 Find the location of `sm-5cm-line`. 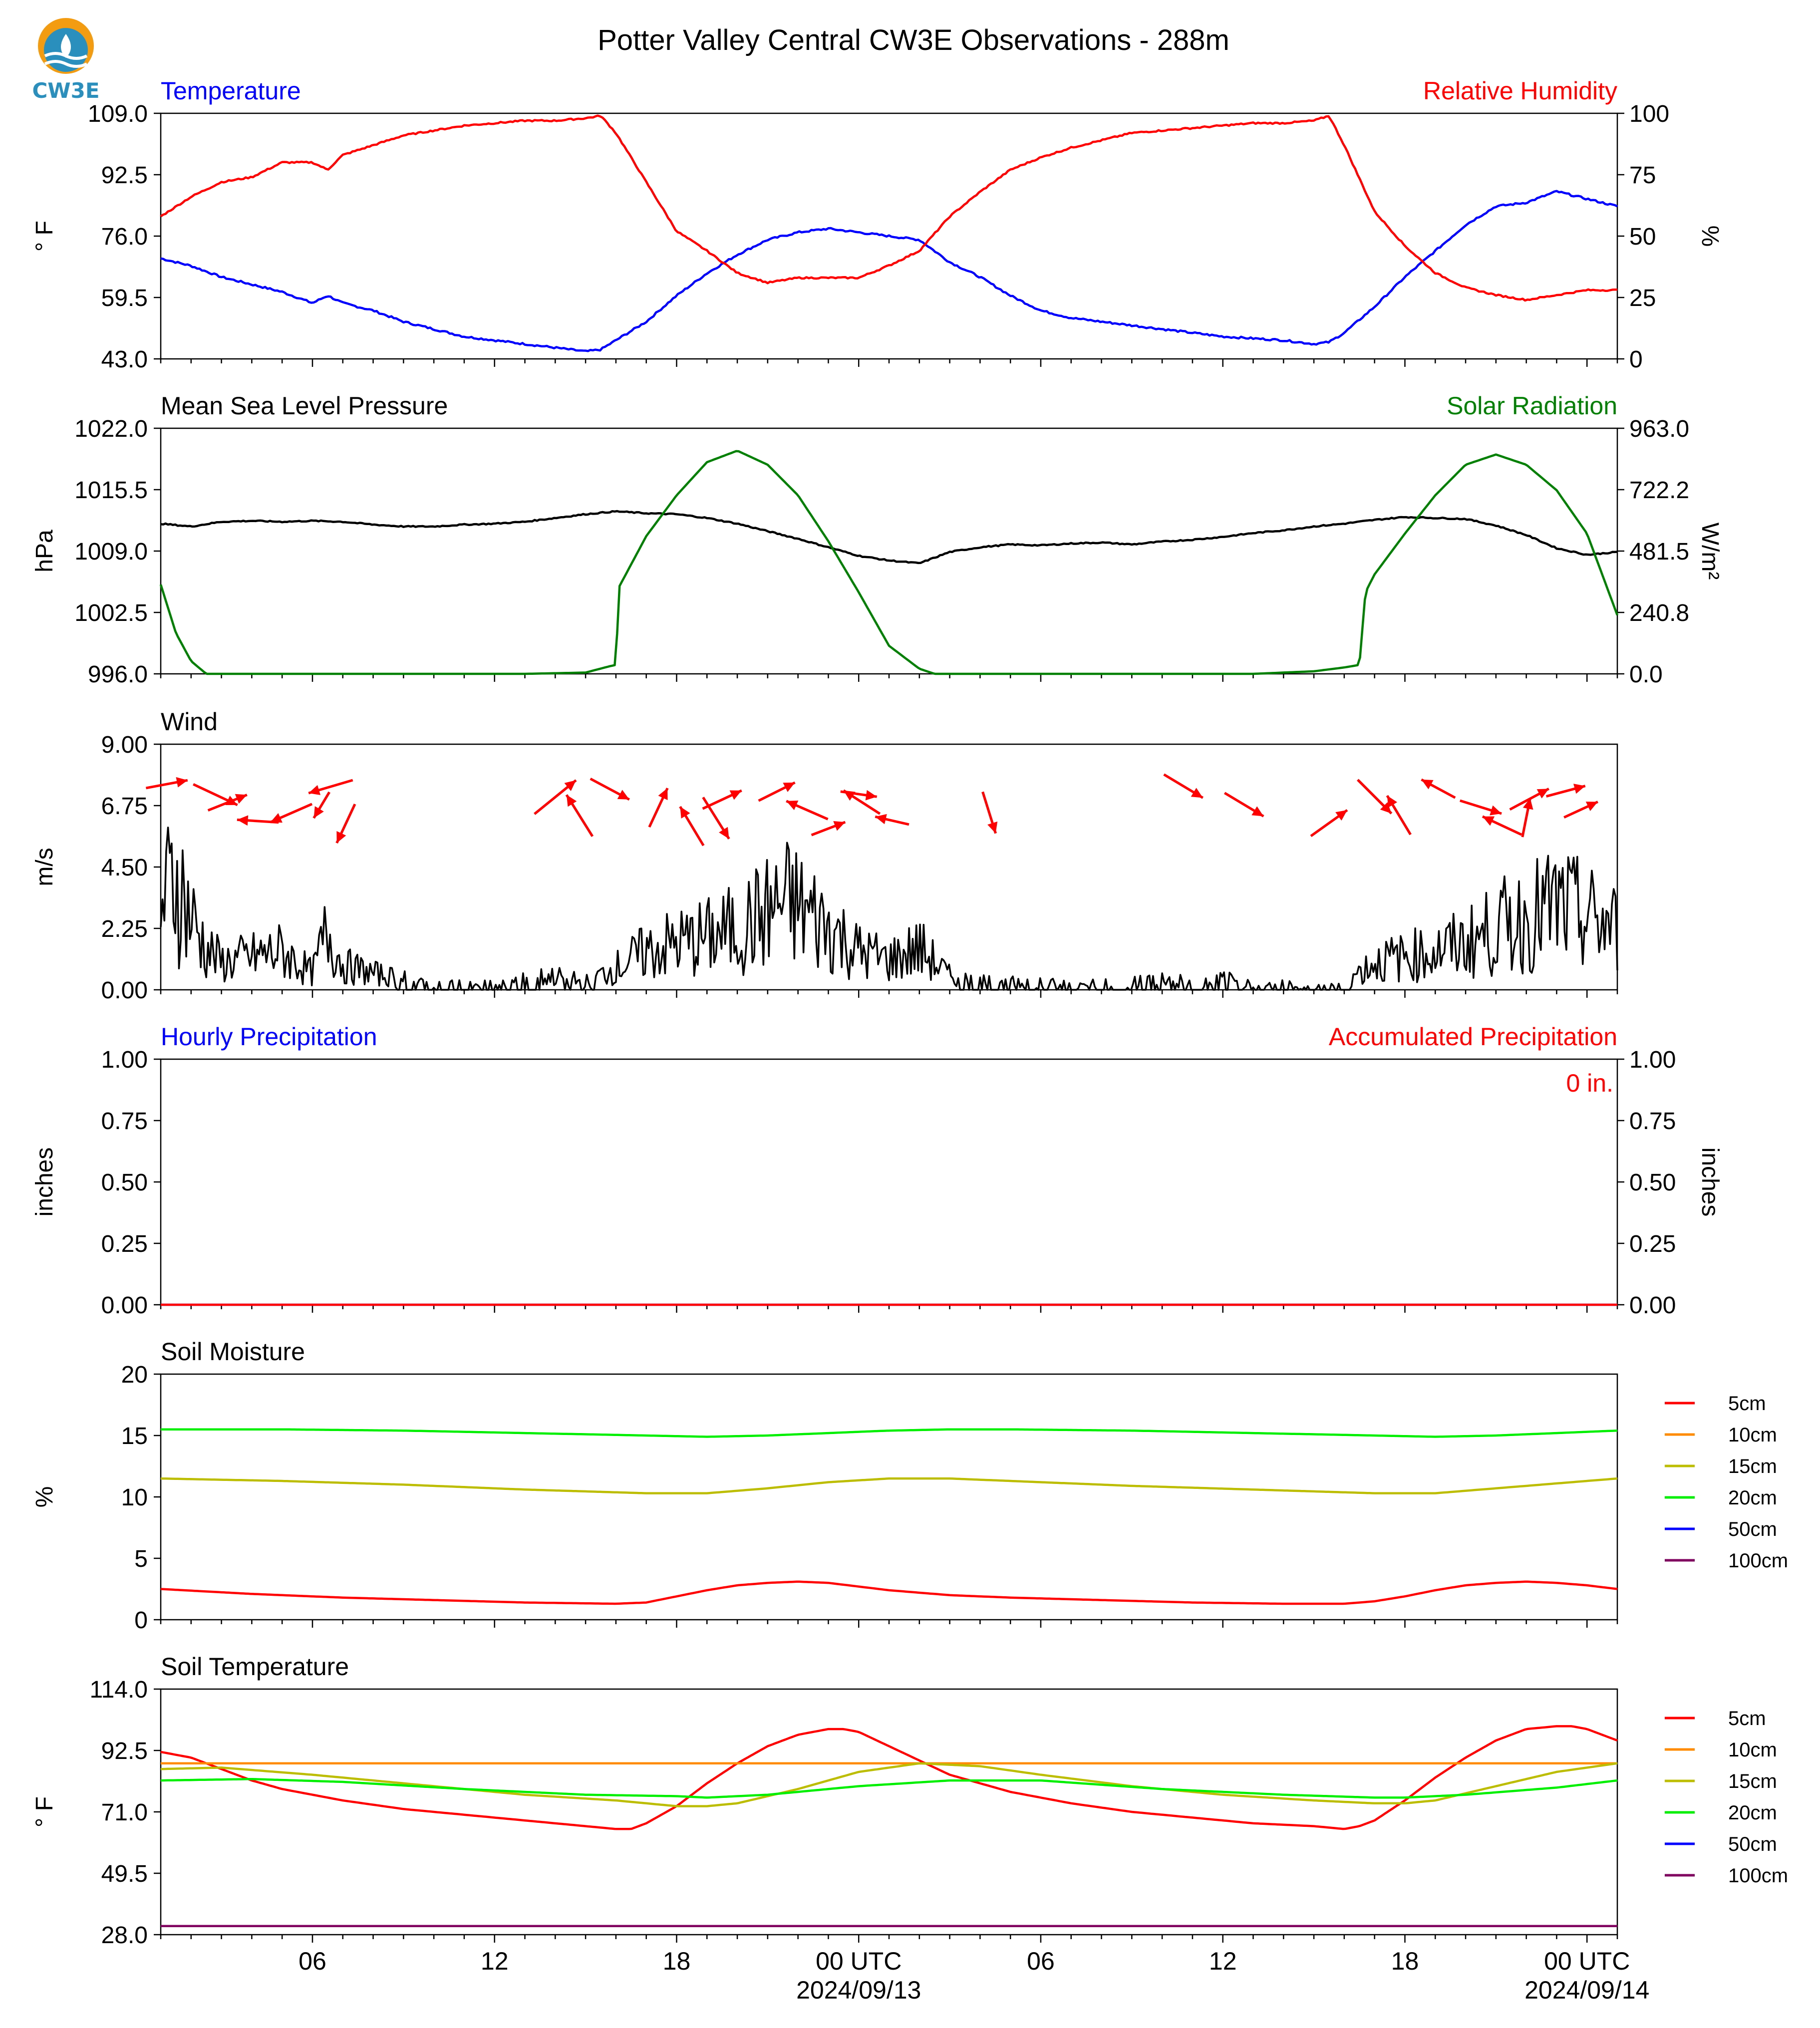

sm-5cm-line is located at coordinates (889, 1592).